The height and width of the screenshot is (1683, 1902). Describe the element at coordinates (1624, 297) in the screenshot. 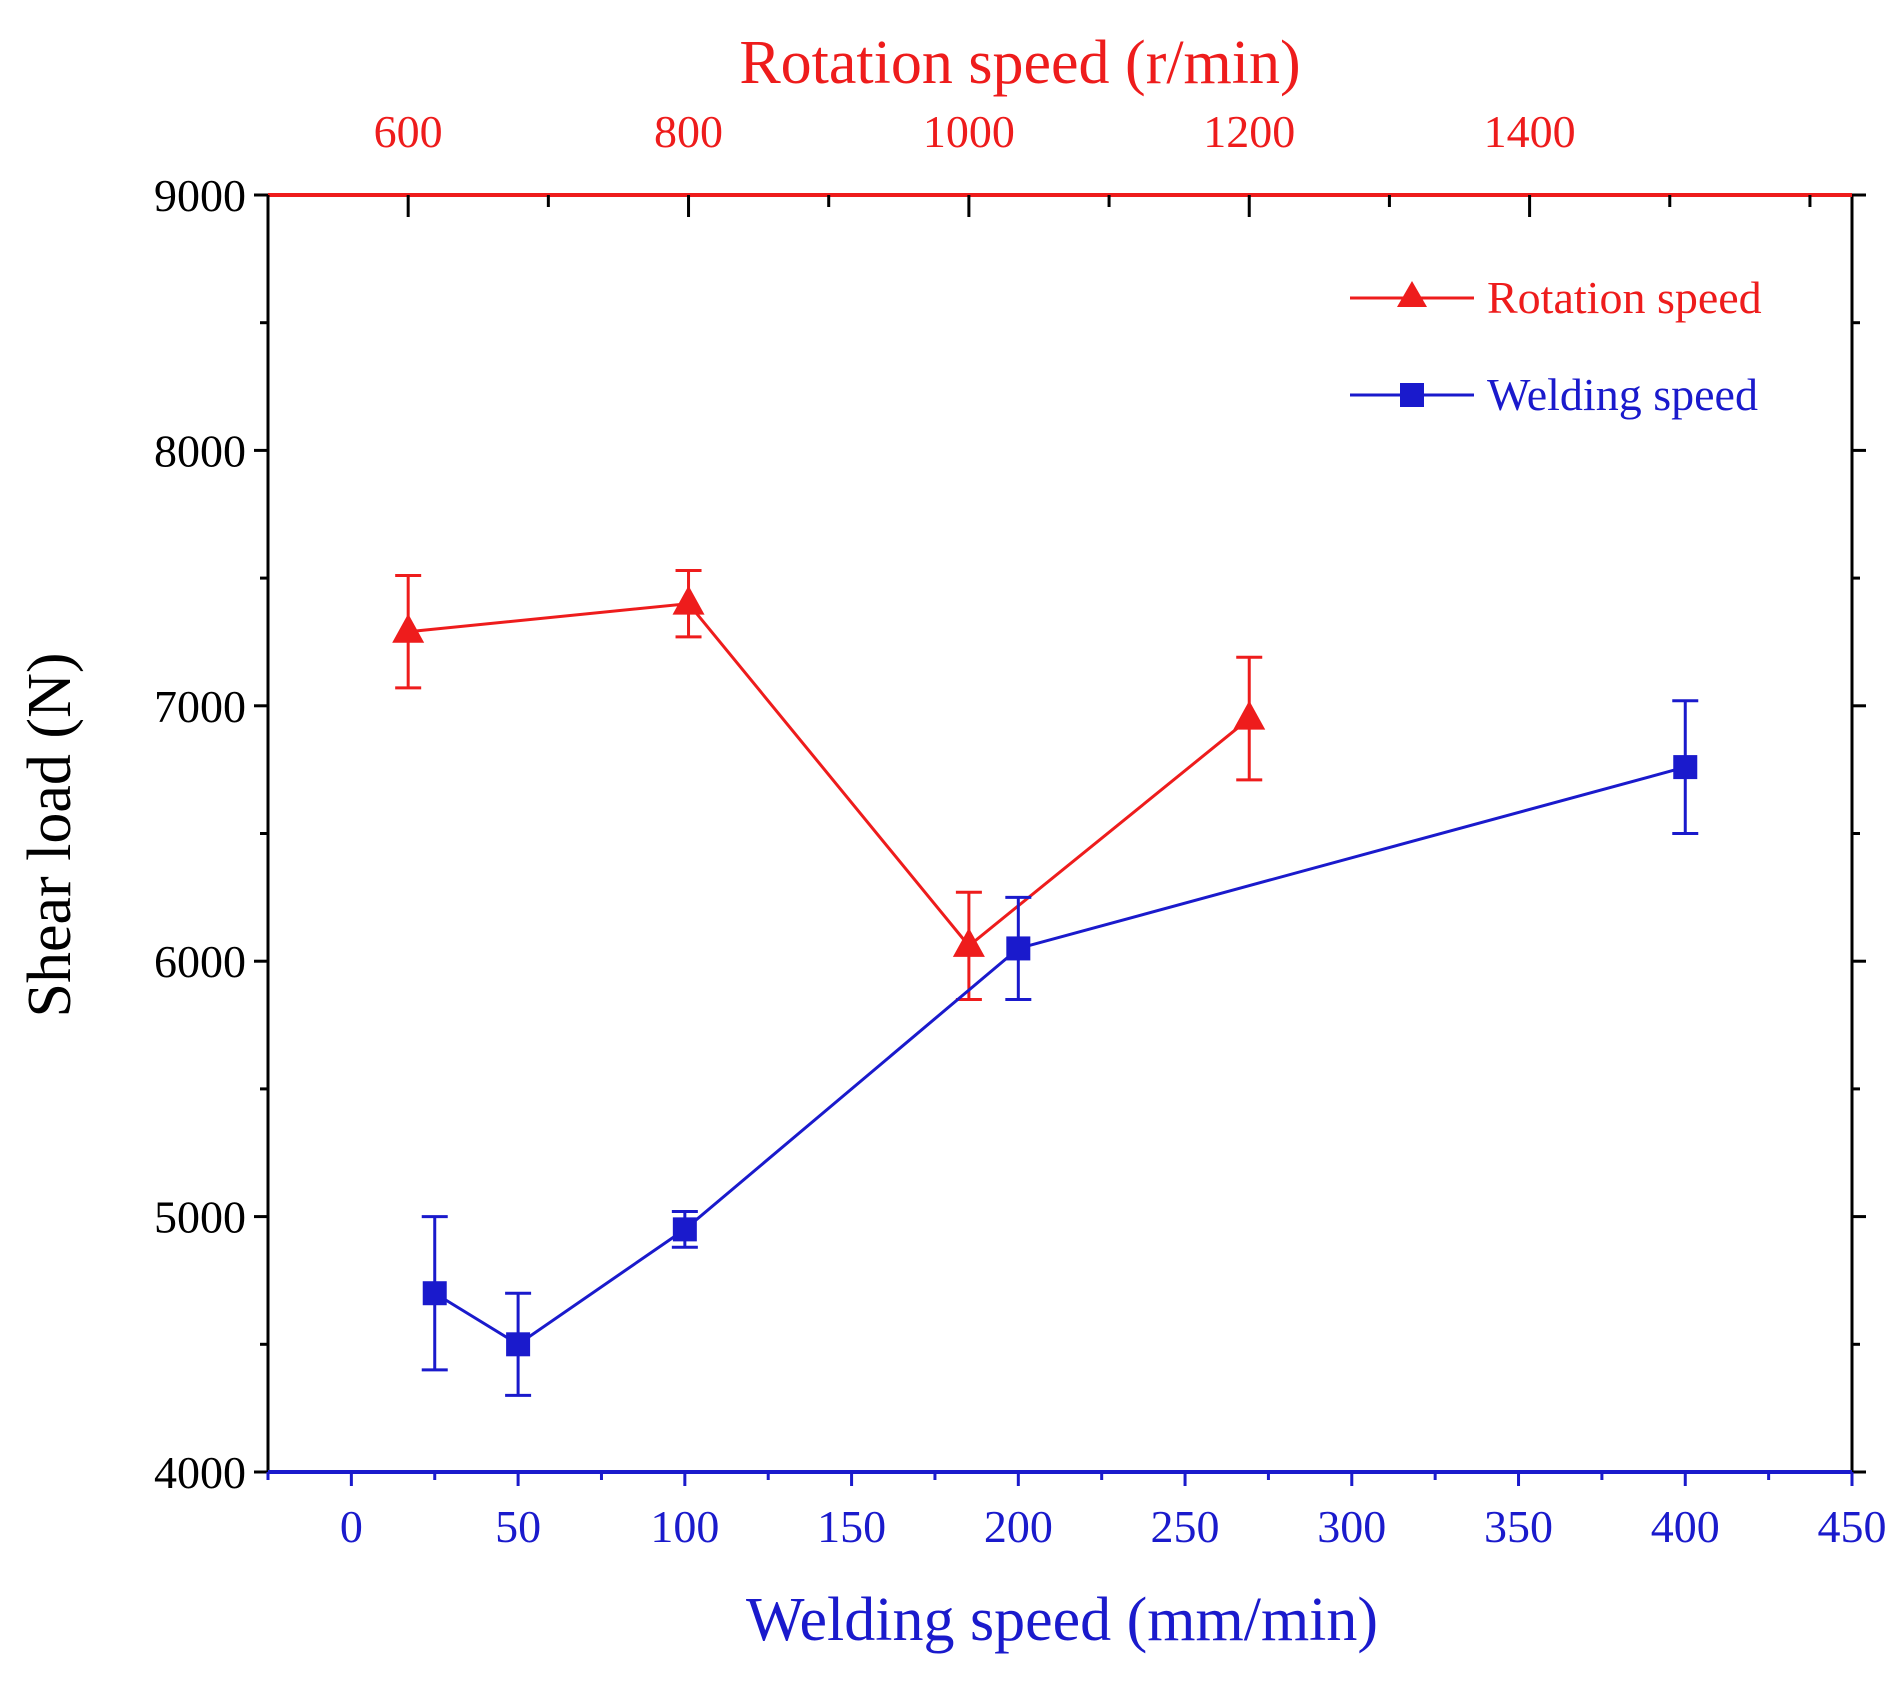

I see `legend-label-rotation: Rotation speed` at that location.